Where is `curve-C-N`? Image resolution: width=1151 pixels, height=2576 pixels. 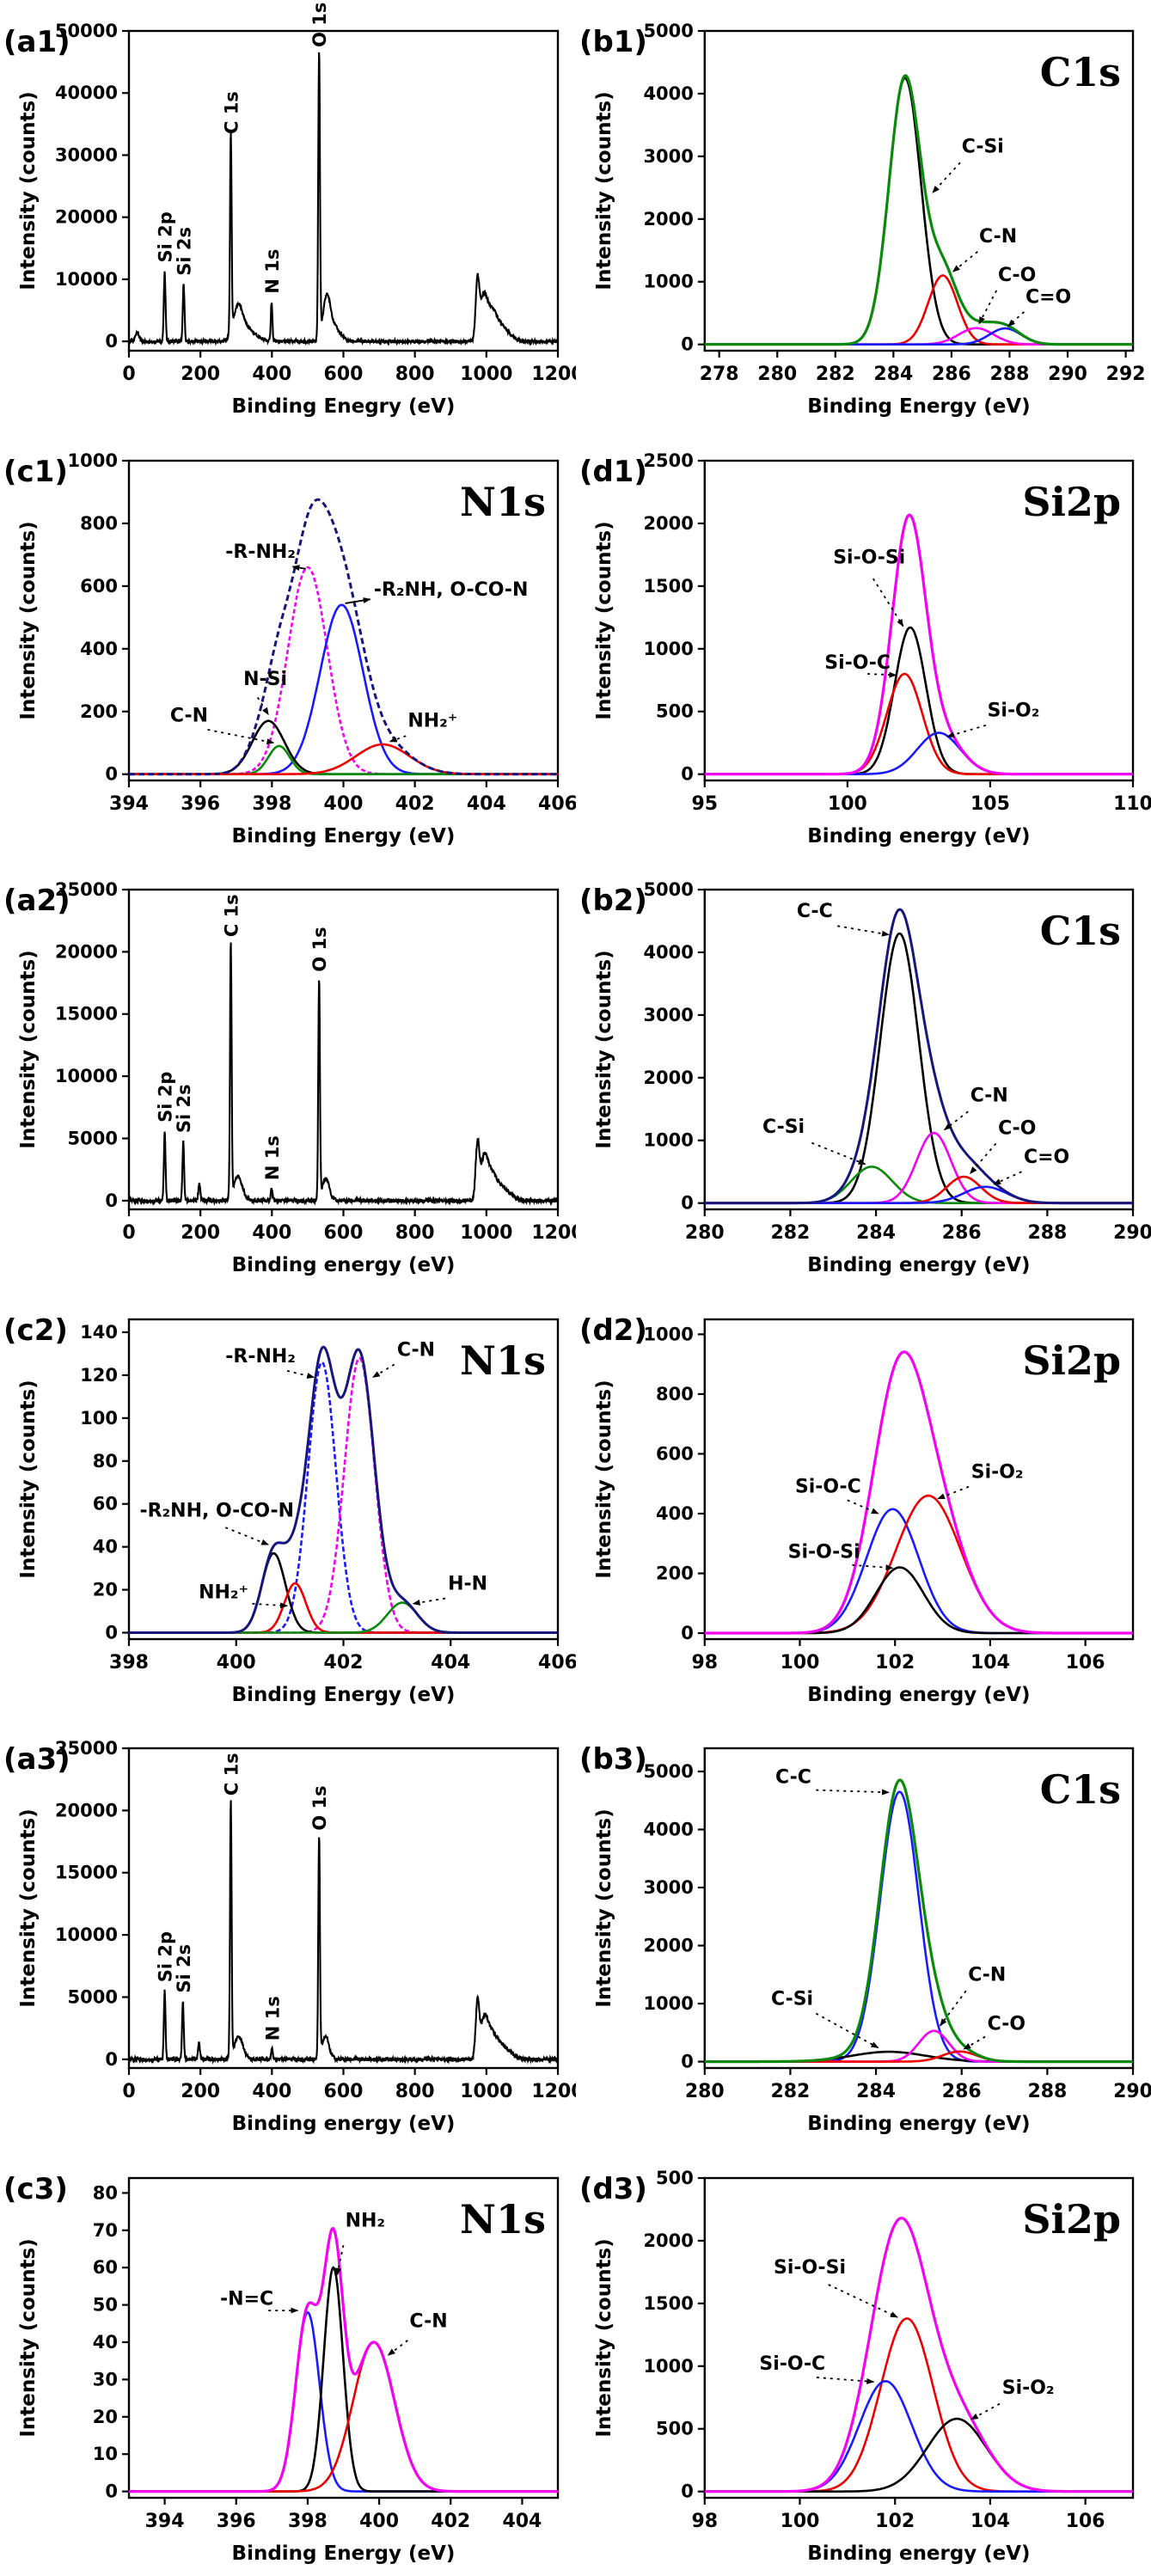 curve-C-N is located at coordinates (343, 1495).